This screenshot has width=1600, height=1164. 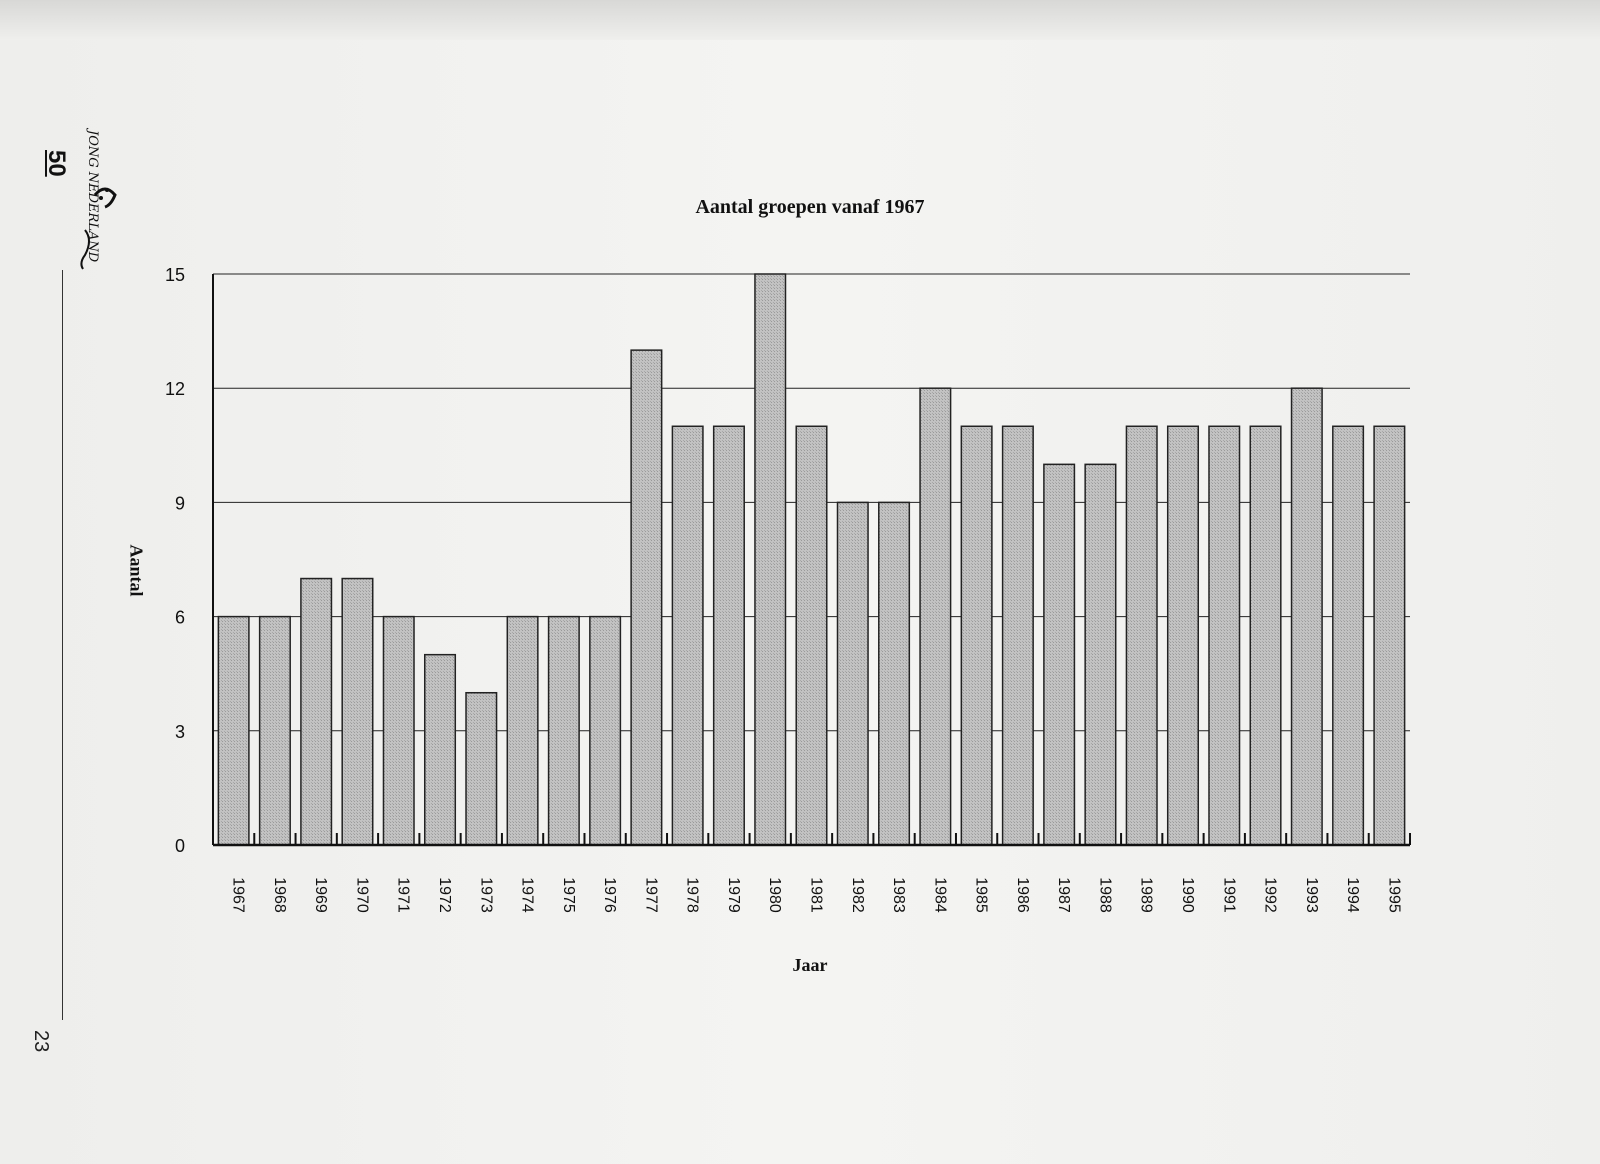 I want to click on x-tick-label: 1986, so click(x=1022, y=895).